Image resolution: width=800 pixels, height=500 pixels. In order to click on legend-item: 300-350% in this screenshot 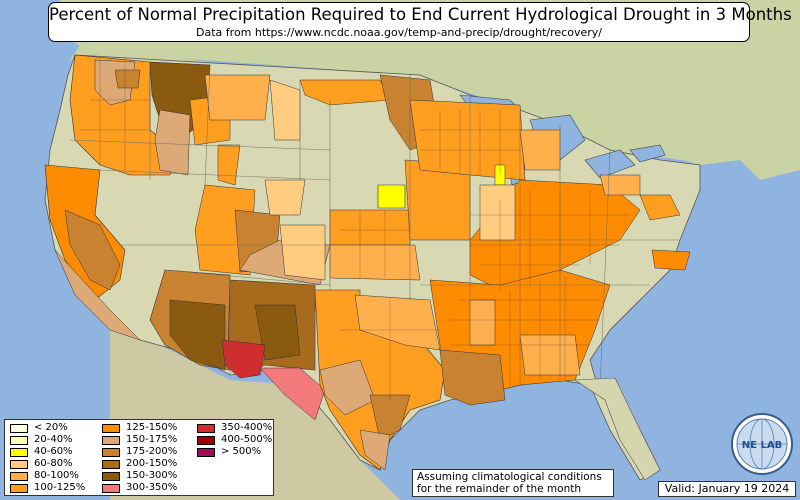, I will do `click(149, 488)`.